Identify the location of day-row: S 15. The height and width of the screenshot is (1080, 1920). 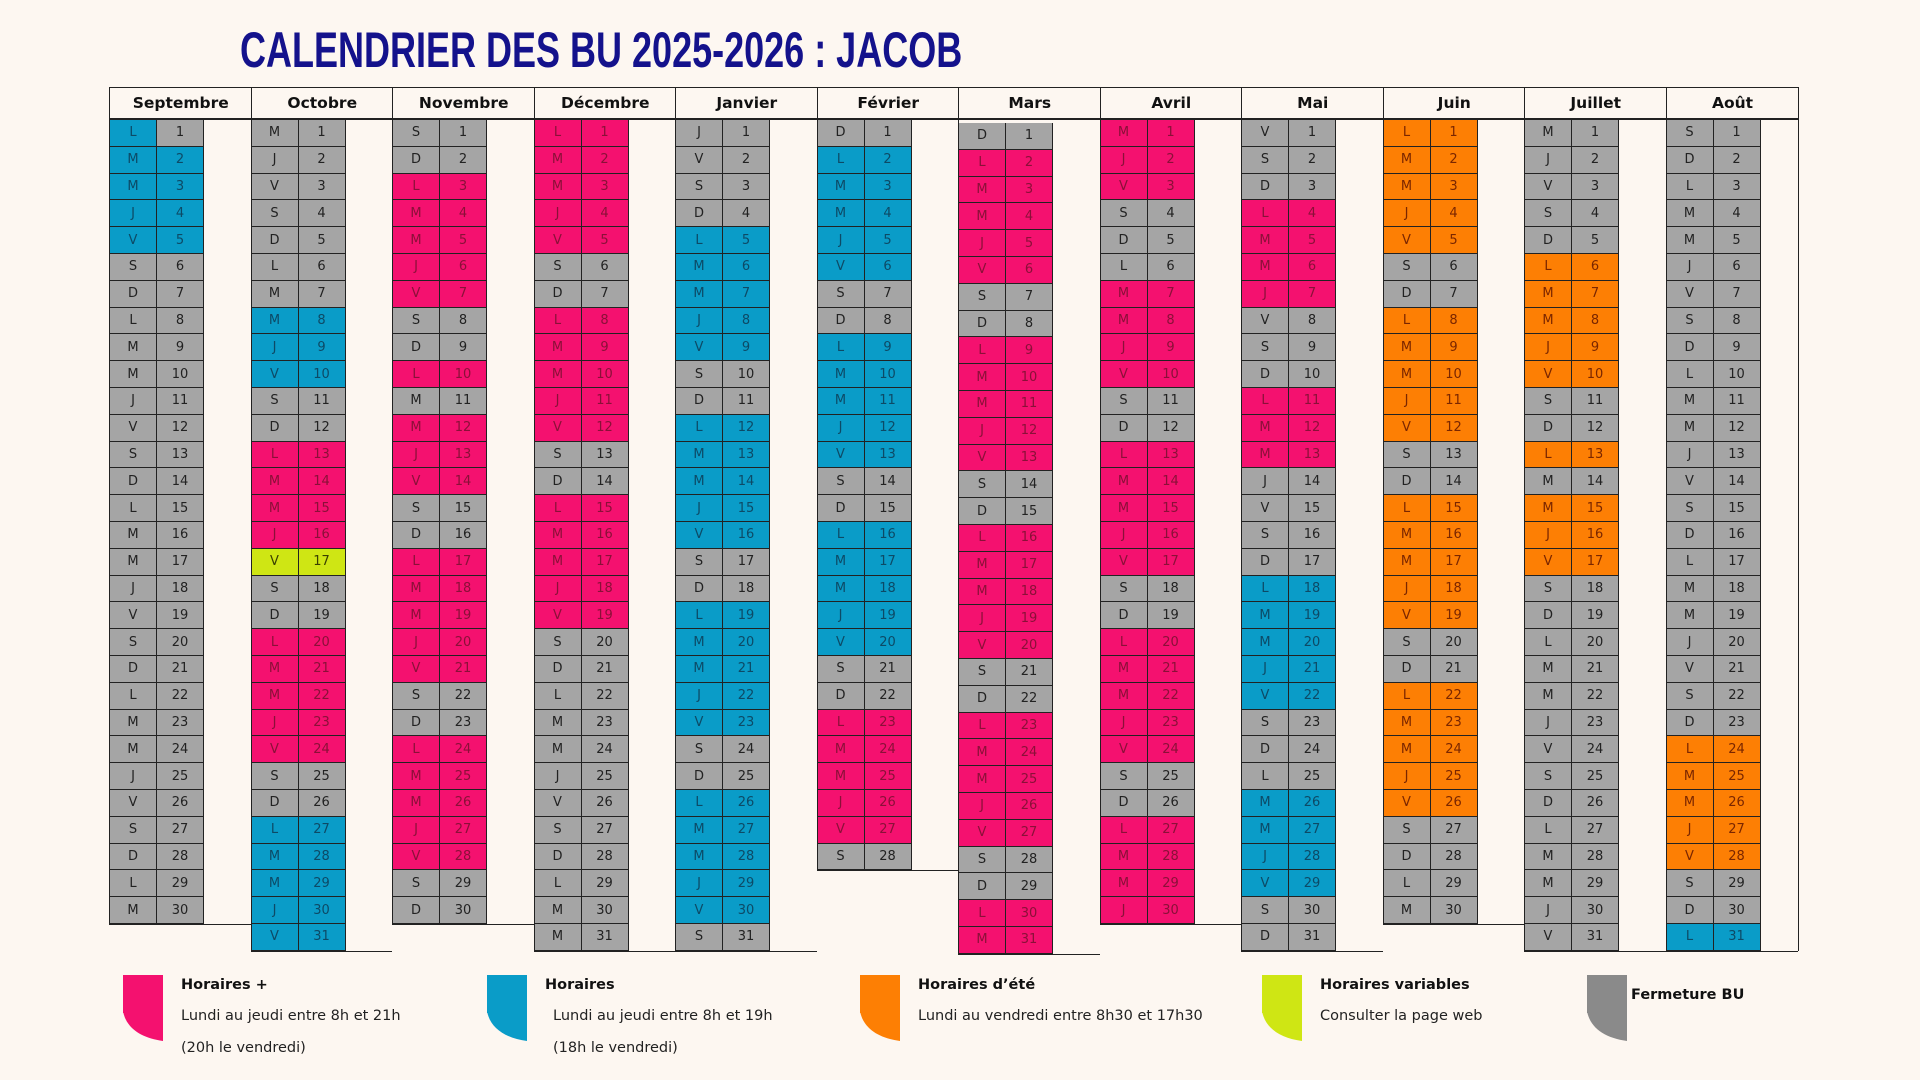
(1713, 508).